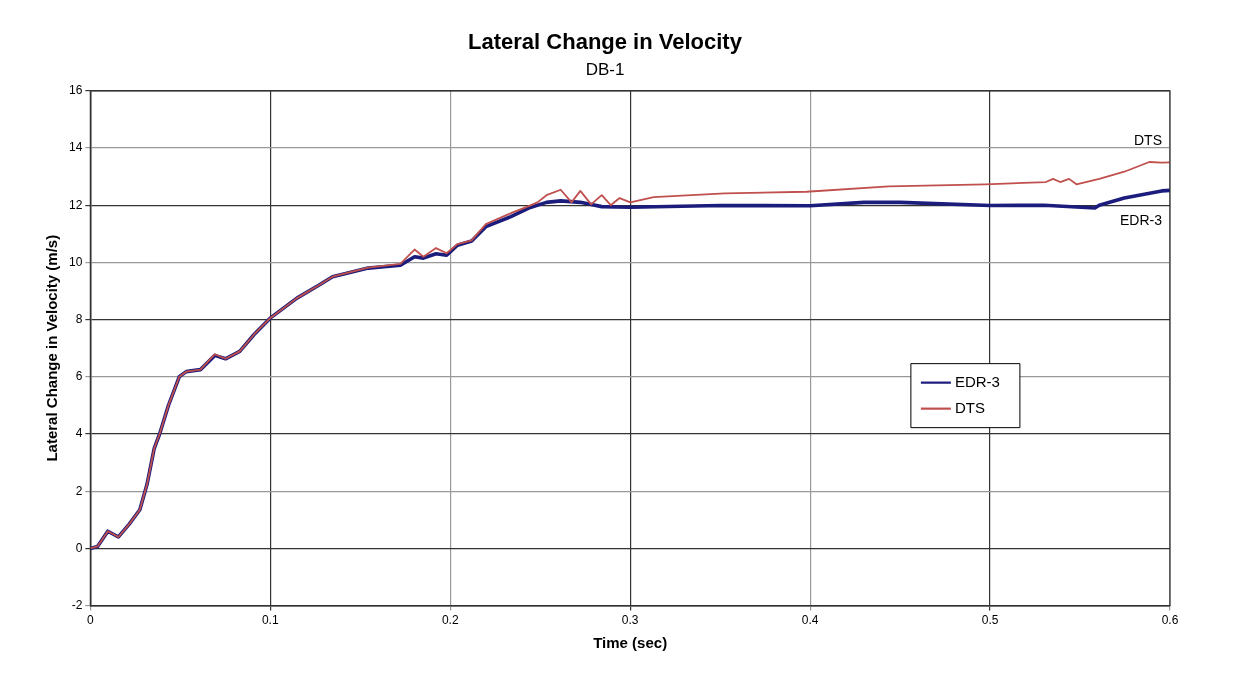 The height and width of the screenshot is (677, 1235). I want to click on y-tick-label: 8, so click(79, 318).